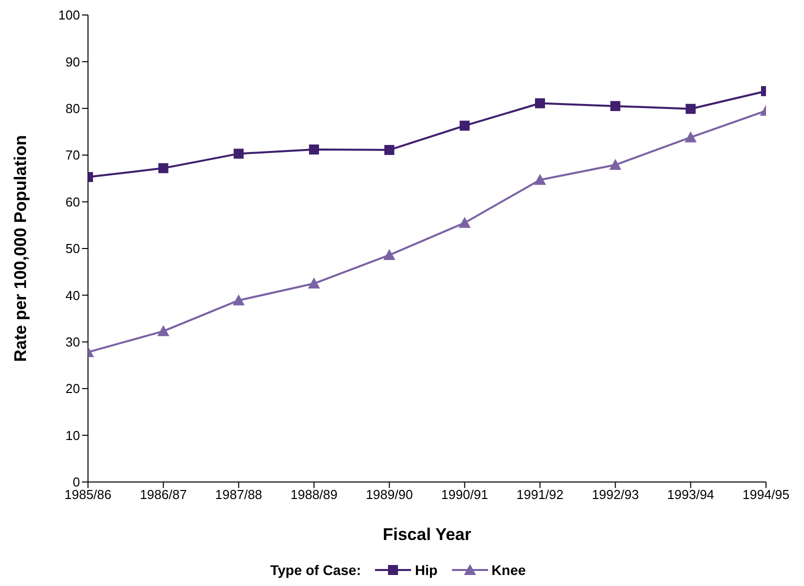  Describe the element at coordinates (615, 494) in the screenshot. I see `x-tick-label: 1992/93` at that location.